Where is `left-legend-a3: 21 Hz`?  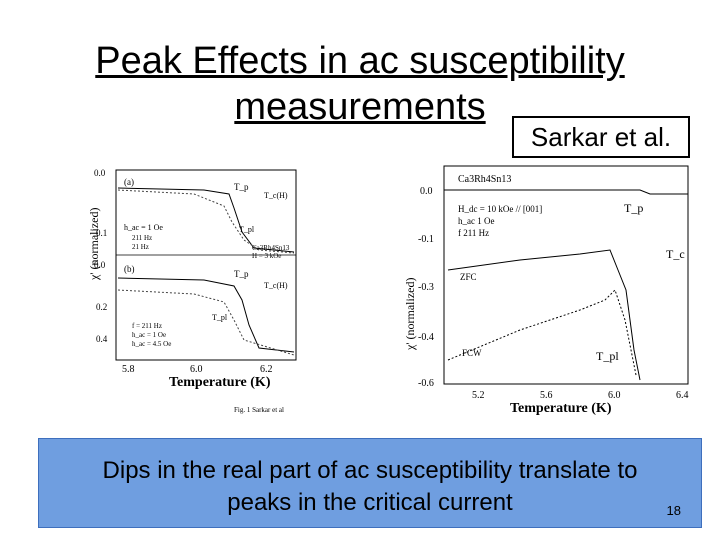 left-legend-a3: 21 Hz is located at coordinates (140, 247).